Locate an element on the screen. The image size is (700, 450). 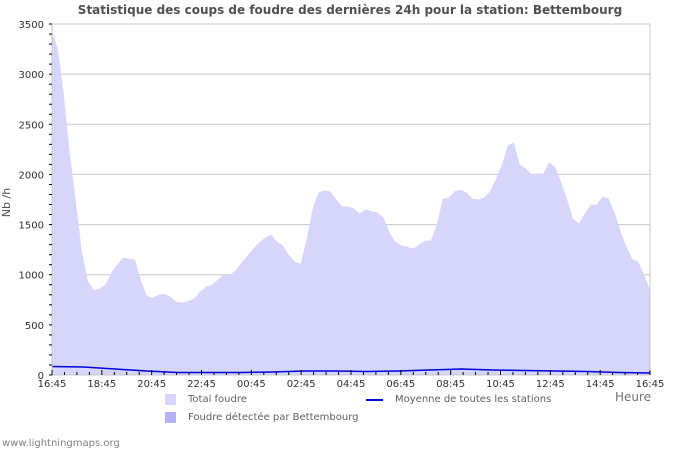
svg-text: 3500 is located at coordinates (31, 25).